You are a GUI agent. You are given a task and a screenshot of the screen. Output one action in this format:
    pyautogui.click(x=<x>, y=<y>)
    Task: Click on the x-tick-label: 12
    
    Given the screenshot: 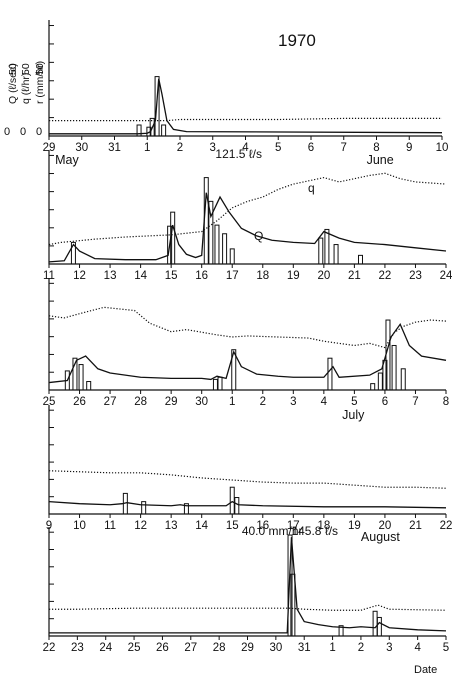 What is the action you would take?
    pyautogui.click(x=140, y=526)
    